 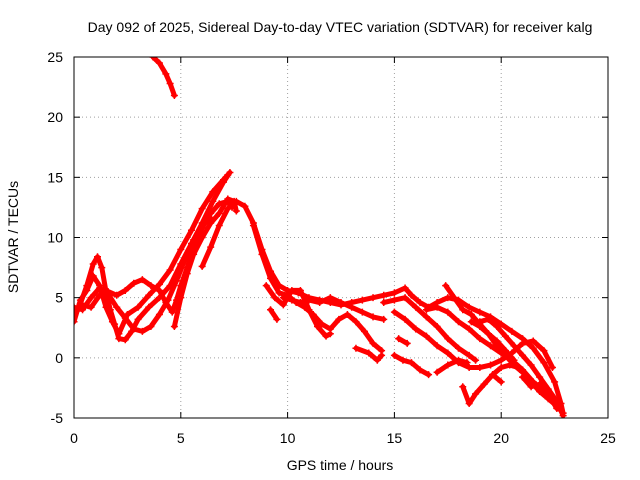 What do you see at coordinates (57, 418) in the screenshot?
I see `y-tick-label: -5` at bounding box center [57, 418].